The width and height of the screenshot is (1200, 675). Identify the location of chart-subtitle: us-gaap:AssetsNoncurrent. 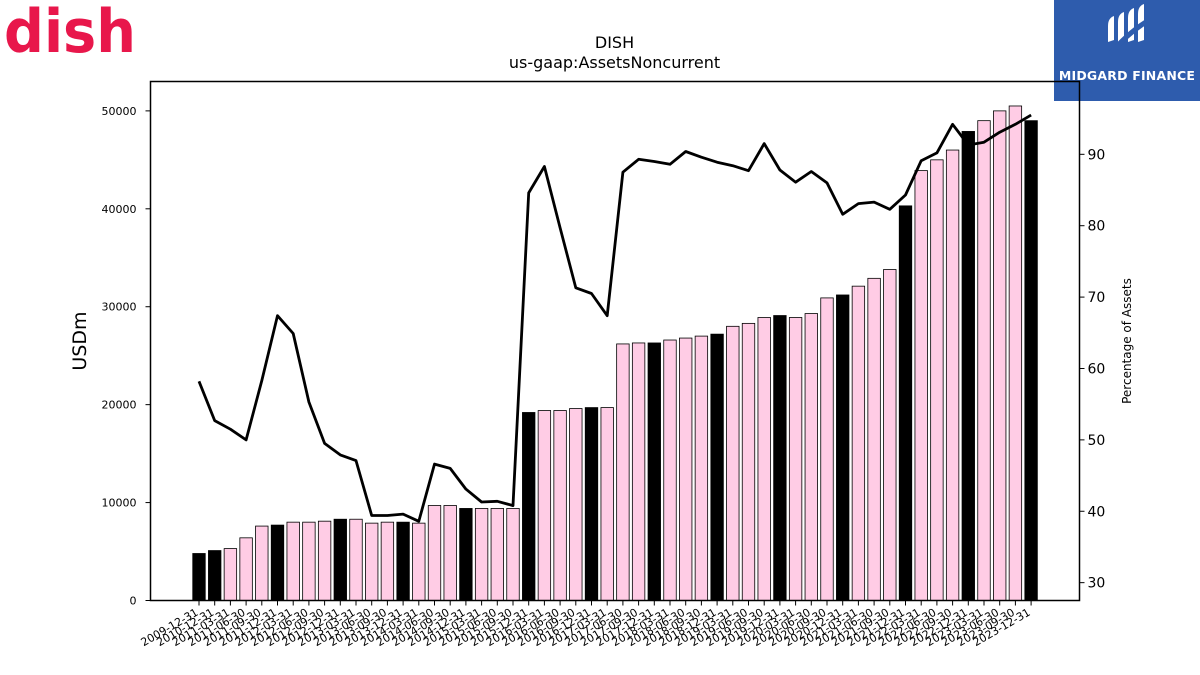
(614, 62).